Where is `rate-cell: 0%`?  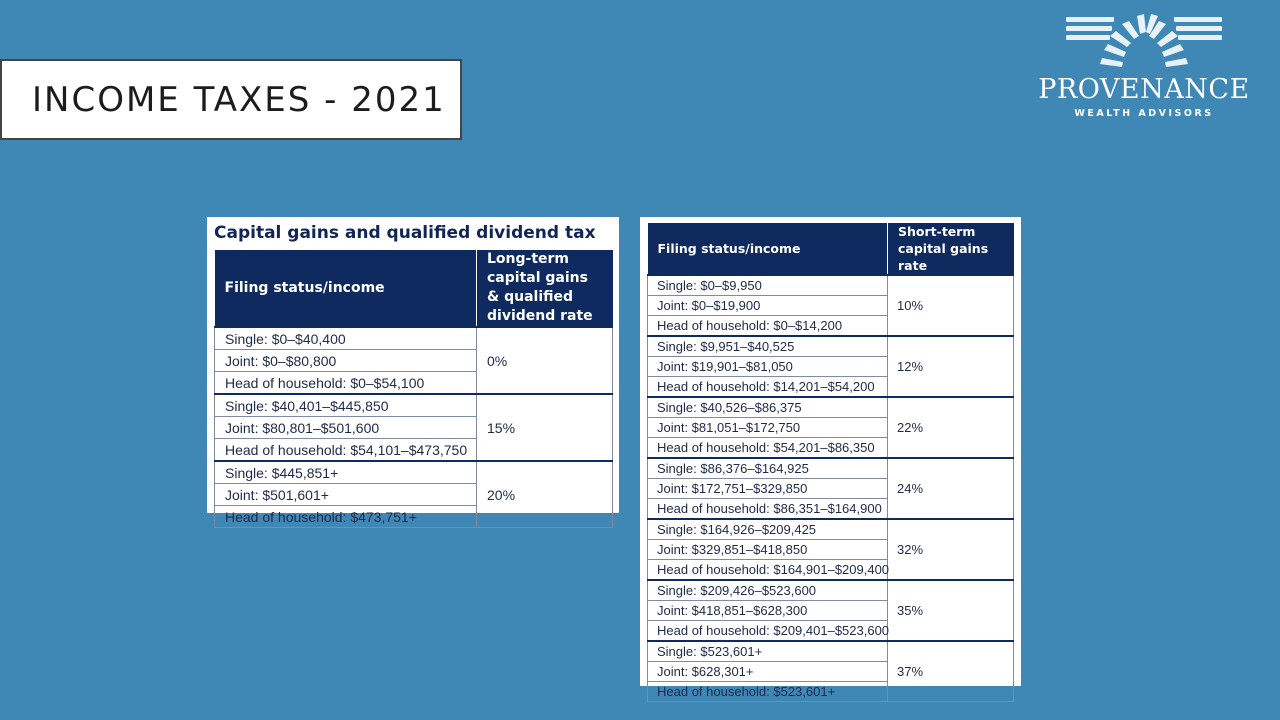
rate-cell: 0% is located at coordinates (544, 360).